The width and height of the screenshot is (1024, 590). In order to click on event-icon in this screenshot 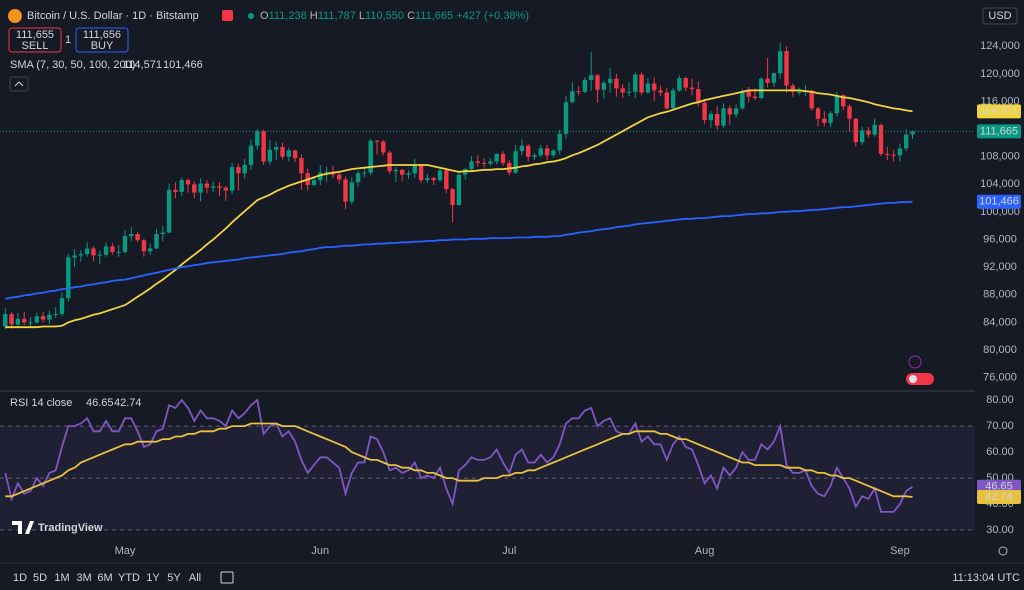, I will do `click(915, 362)`.